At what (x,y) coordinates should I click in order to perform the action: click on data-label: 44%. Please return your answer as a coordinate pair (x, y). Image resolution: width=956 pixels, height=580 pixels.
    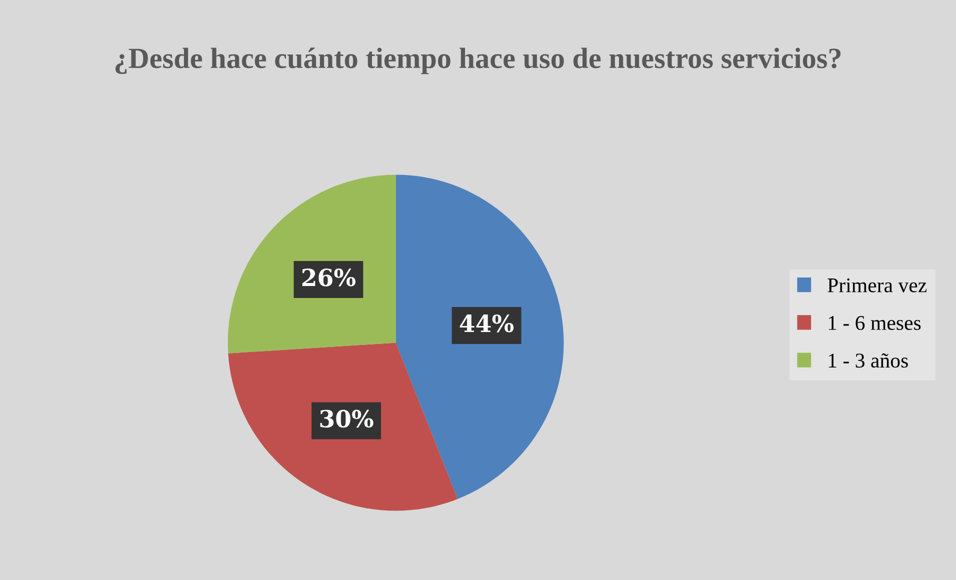
    Looking at the image, I should click on (487, 323).